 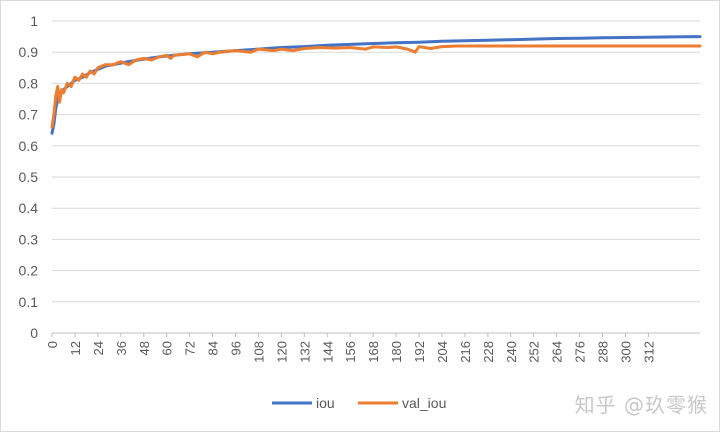 I want to click on x-tick-label: 252, so click(x=534, y=352).